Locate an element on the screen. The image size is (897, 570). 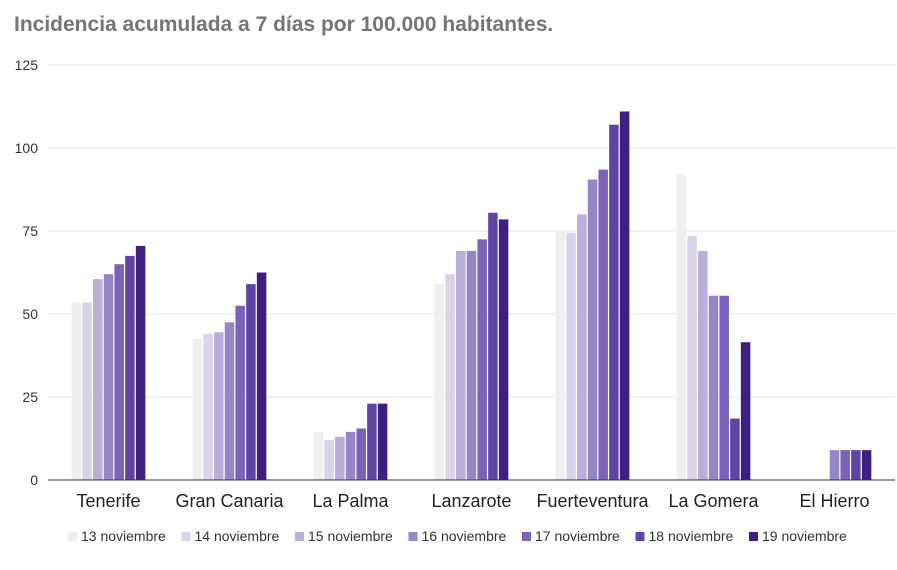
legend-item: 17 noviembre is located at coordinates (571, 536).